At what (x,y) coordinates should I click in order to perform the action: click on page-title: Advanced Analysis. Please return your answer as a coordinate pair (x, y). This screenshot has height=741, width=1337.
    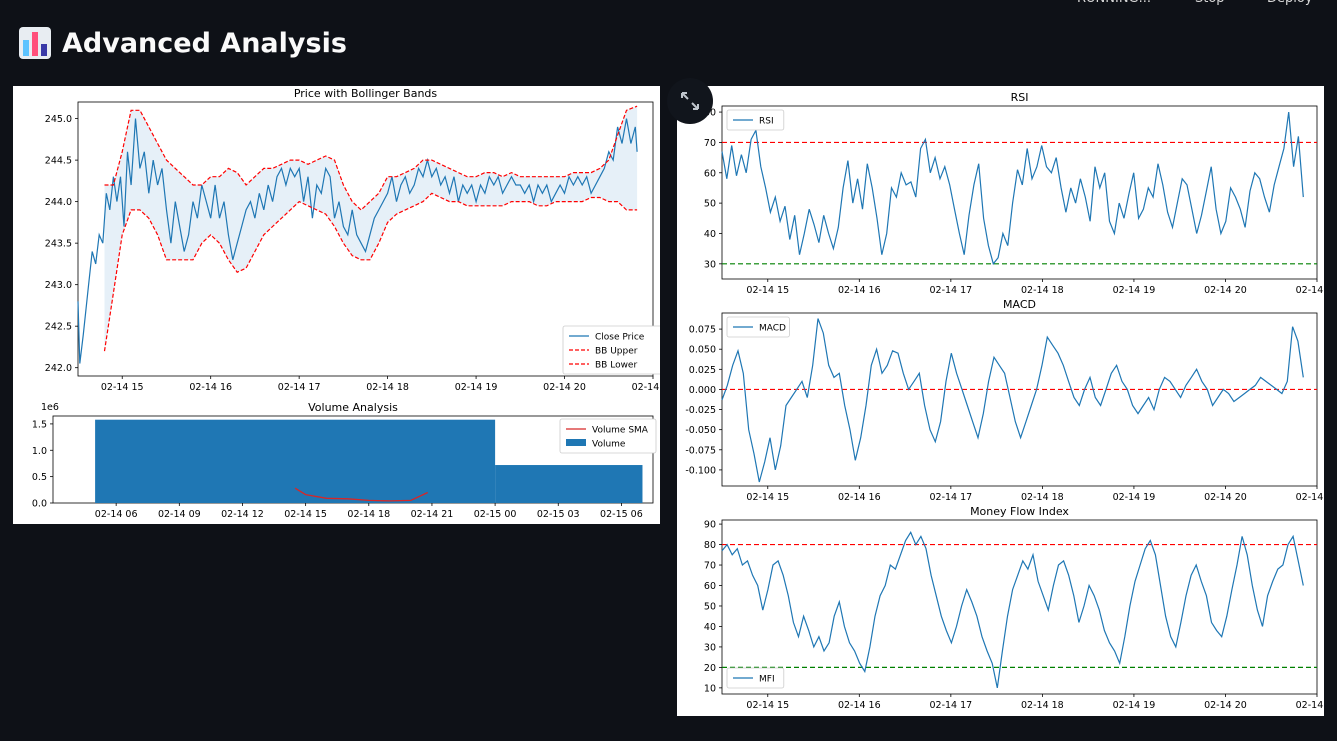
    Looking at the image, I should click on (182, 43).